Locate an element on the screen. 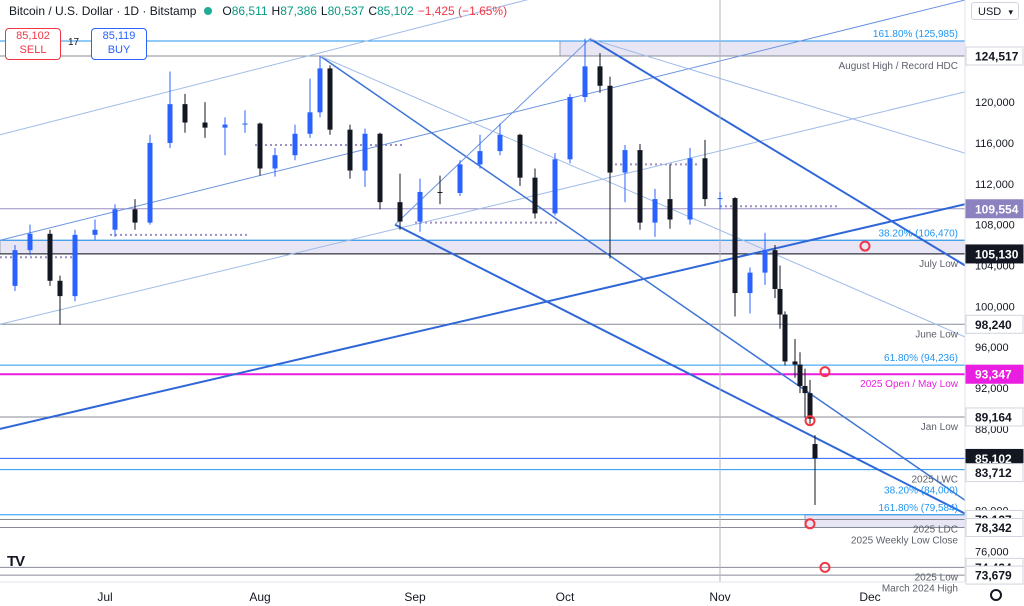  price-tag-label: 73,679 is located at coordinates (993, 576).